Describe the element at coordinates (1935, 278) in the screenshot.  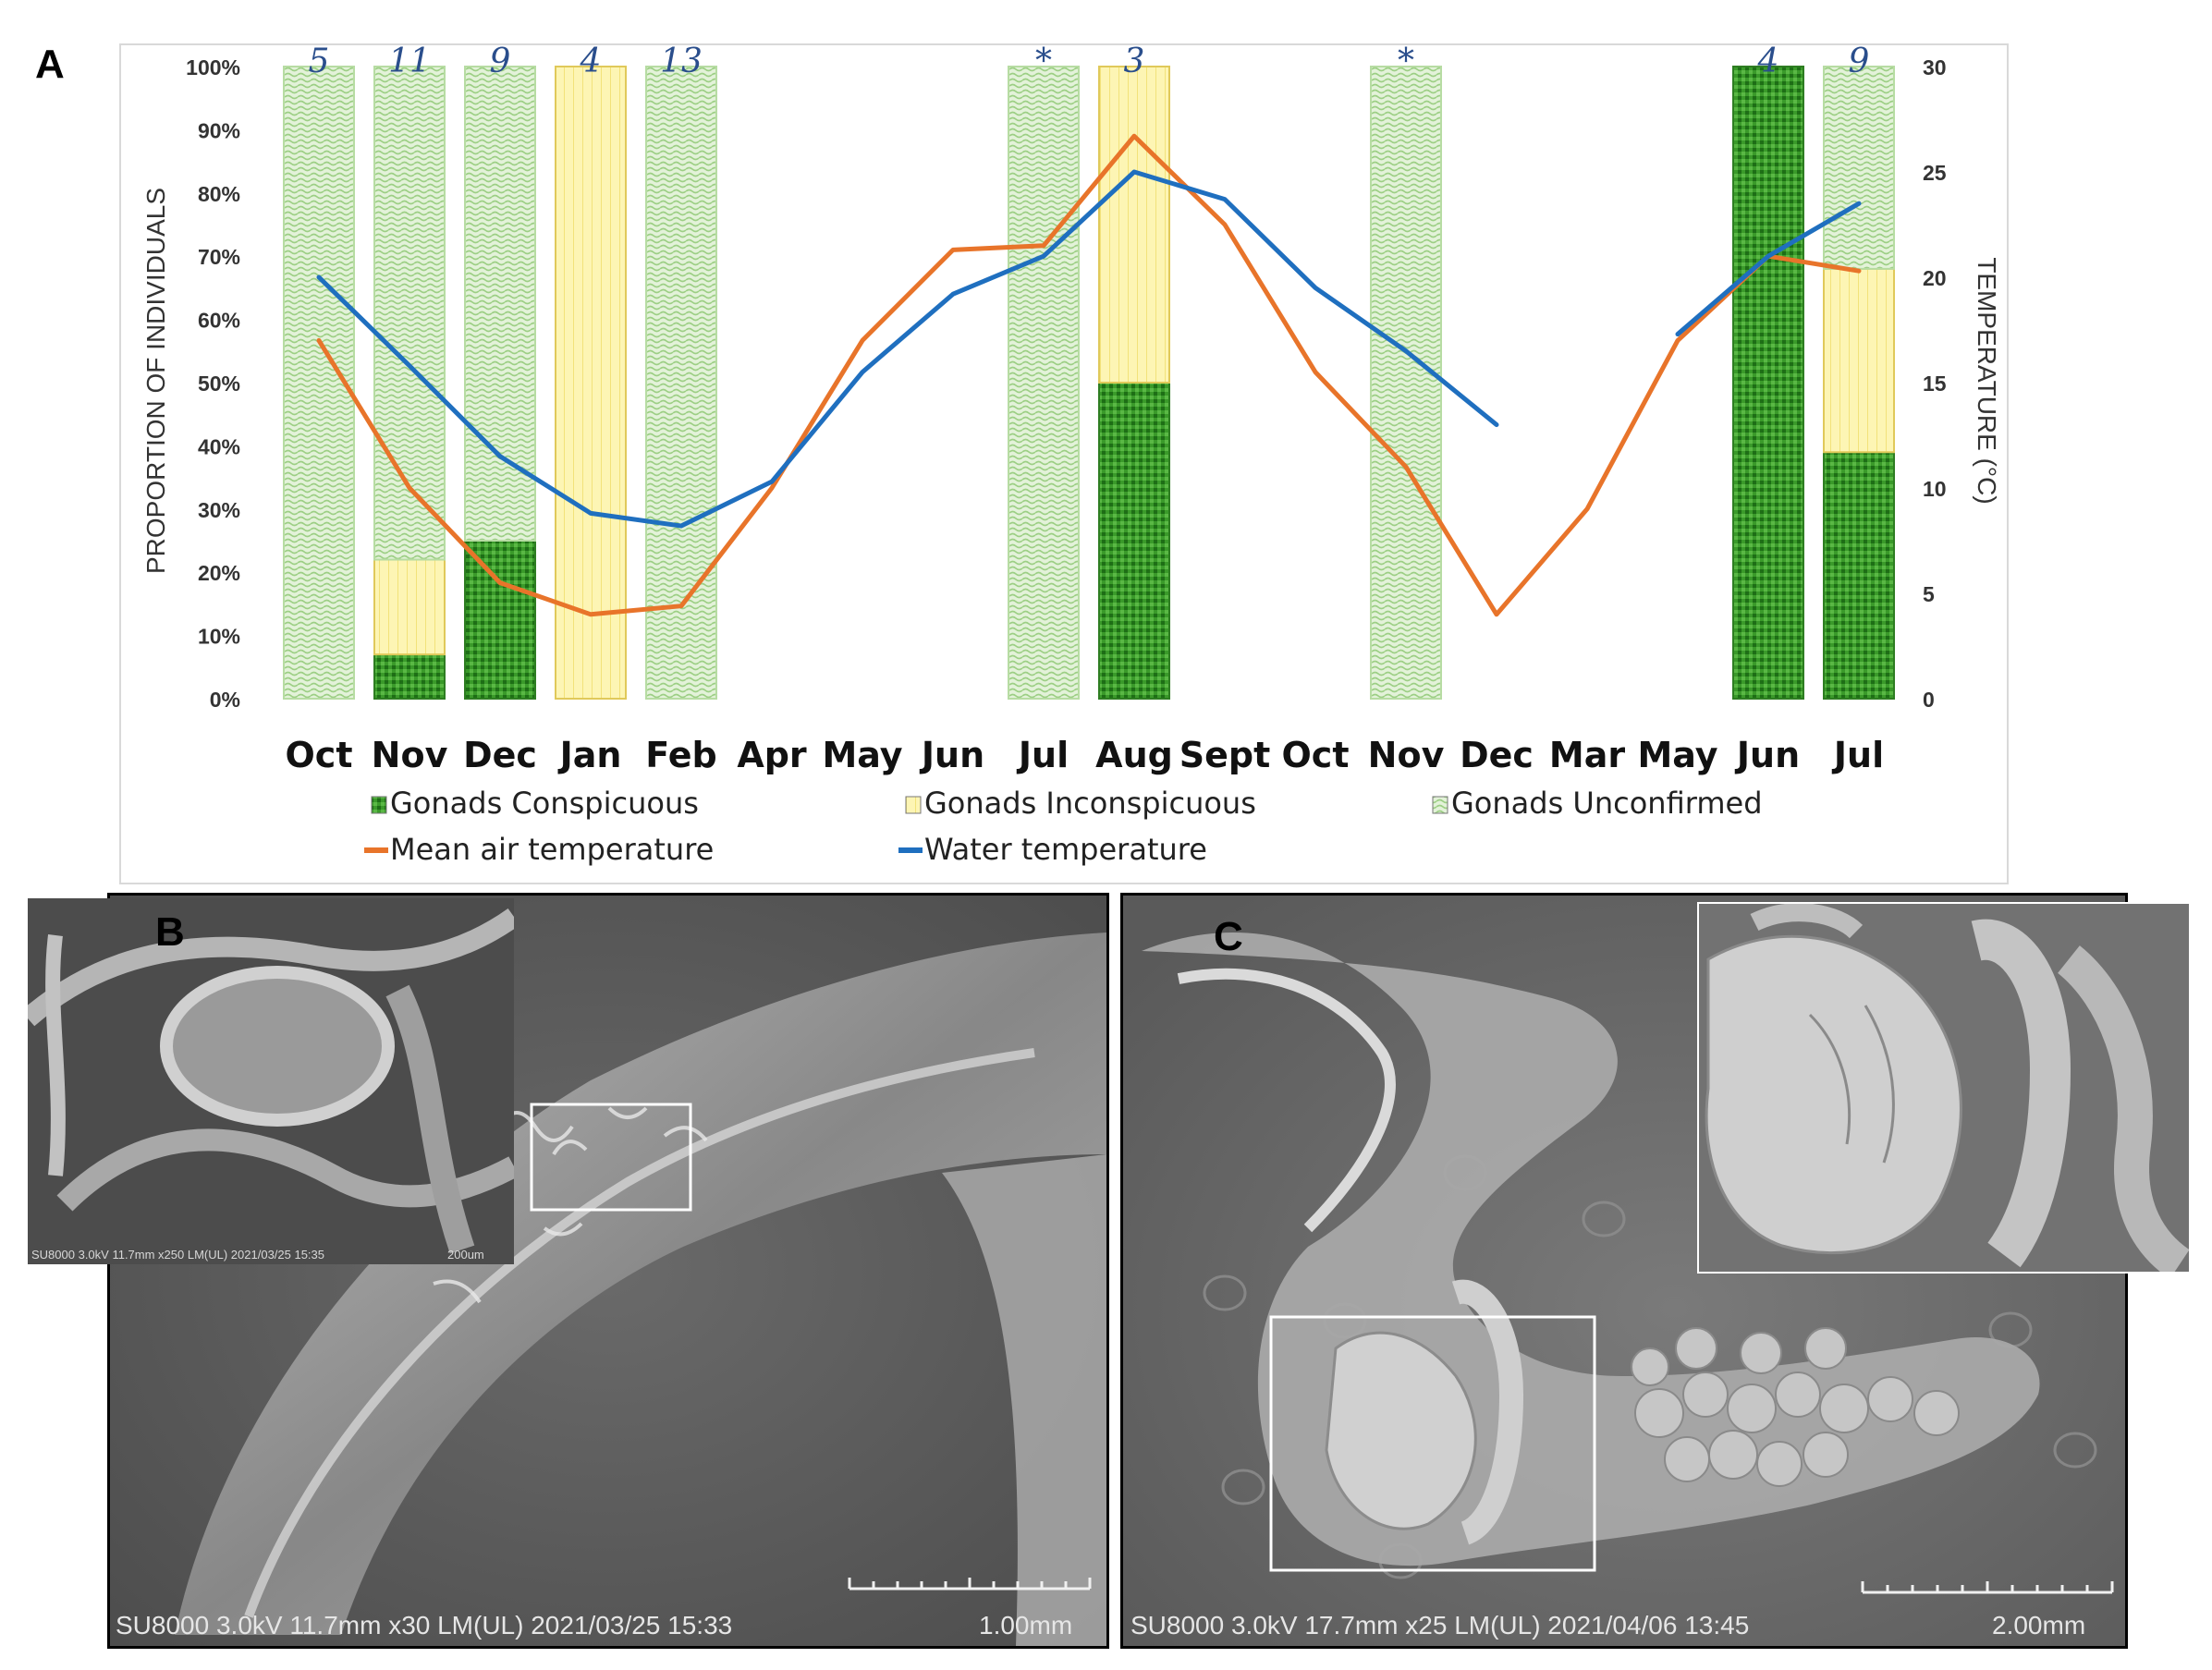
I see `y2-tick-label: 20` at that location.